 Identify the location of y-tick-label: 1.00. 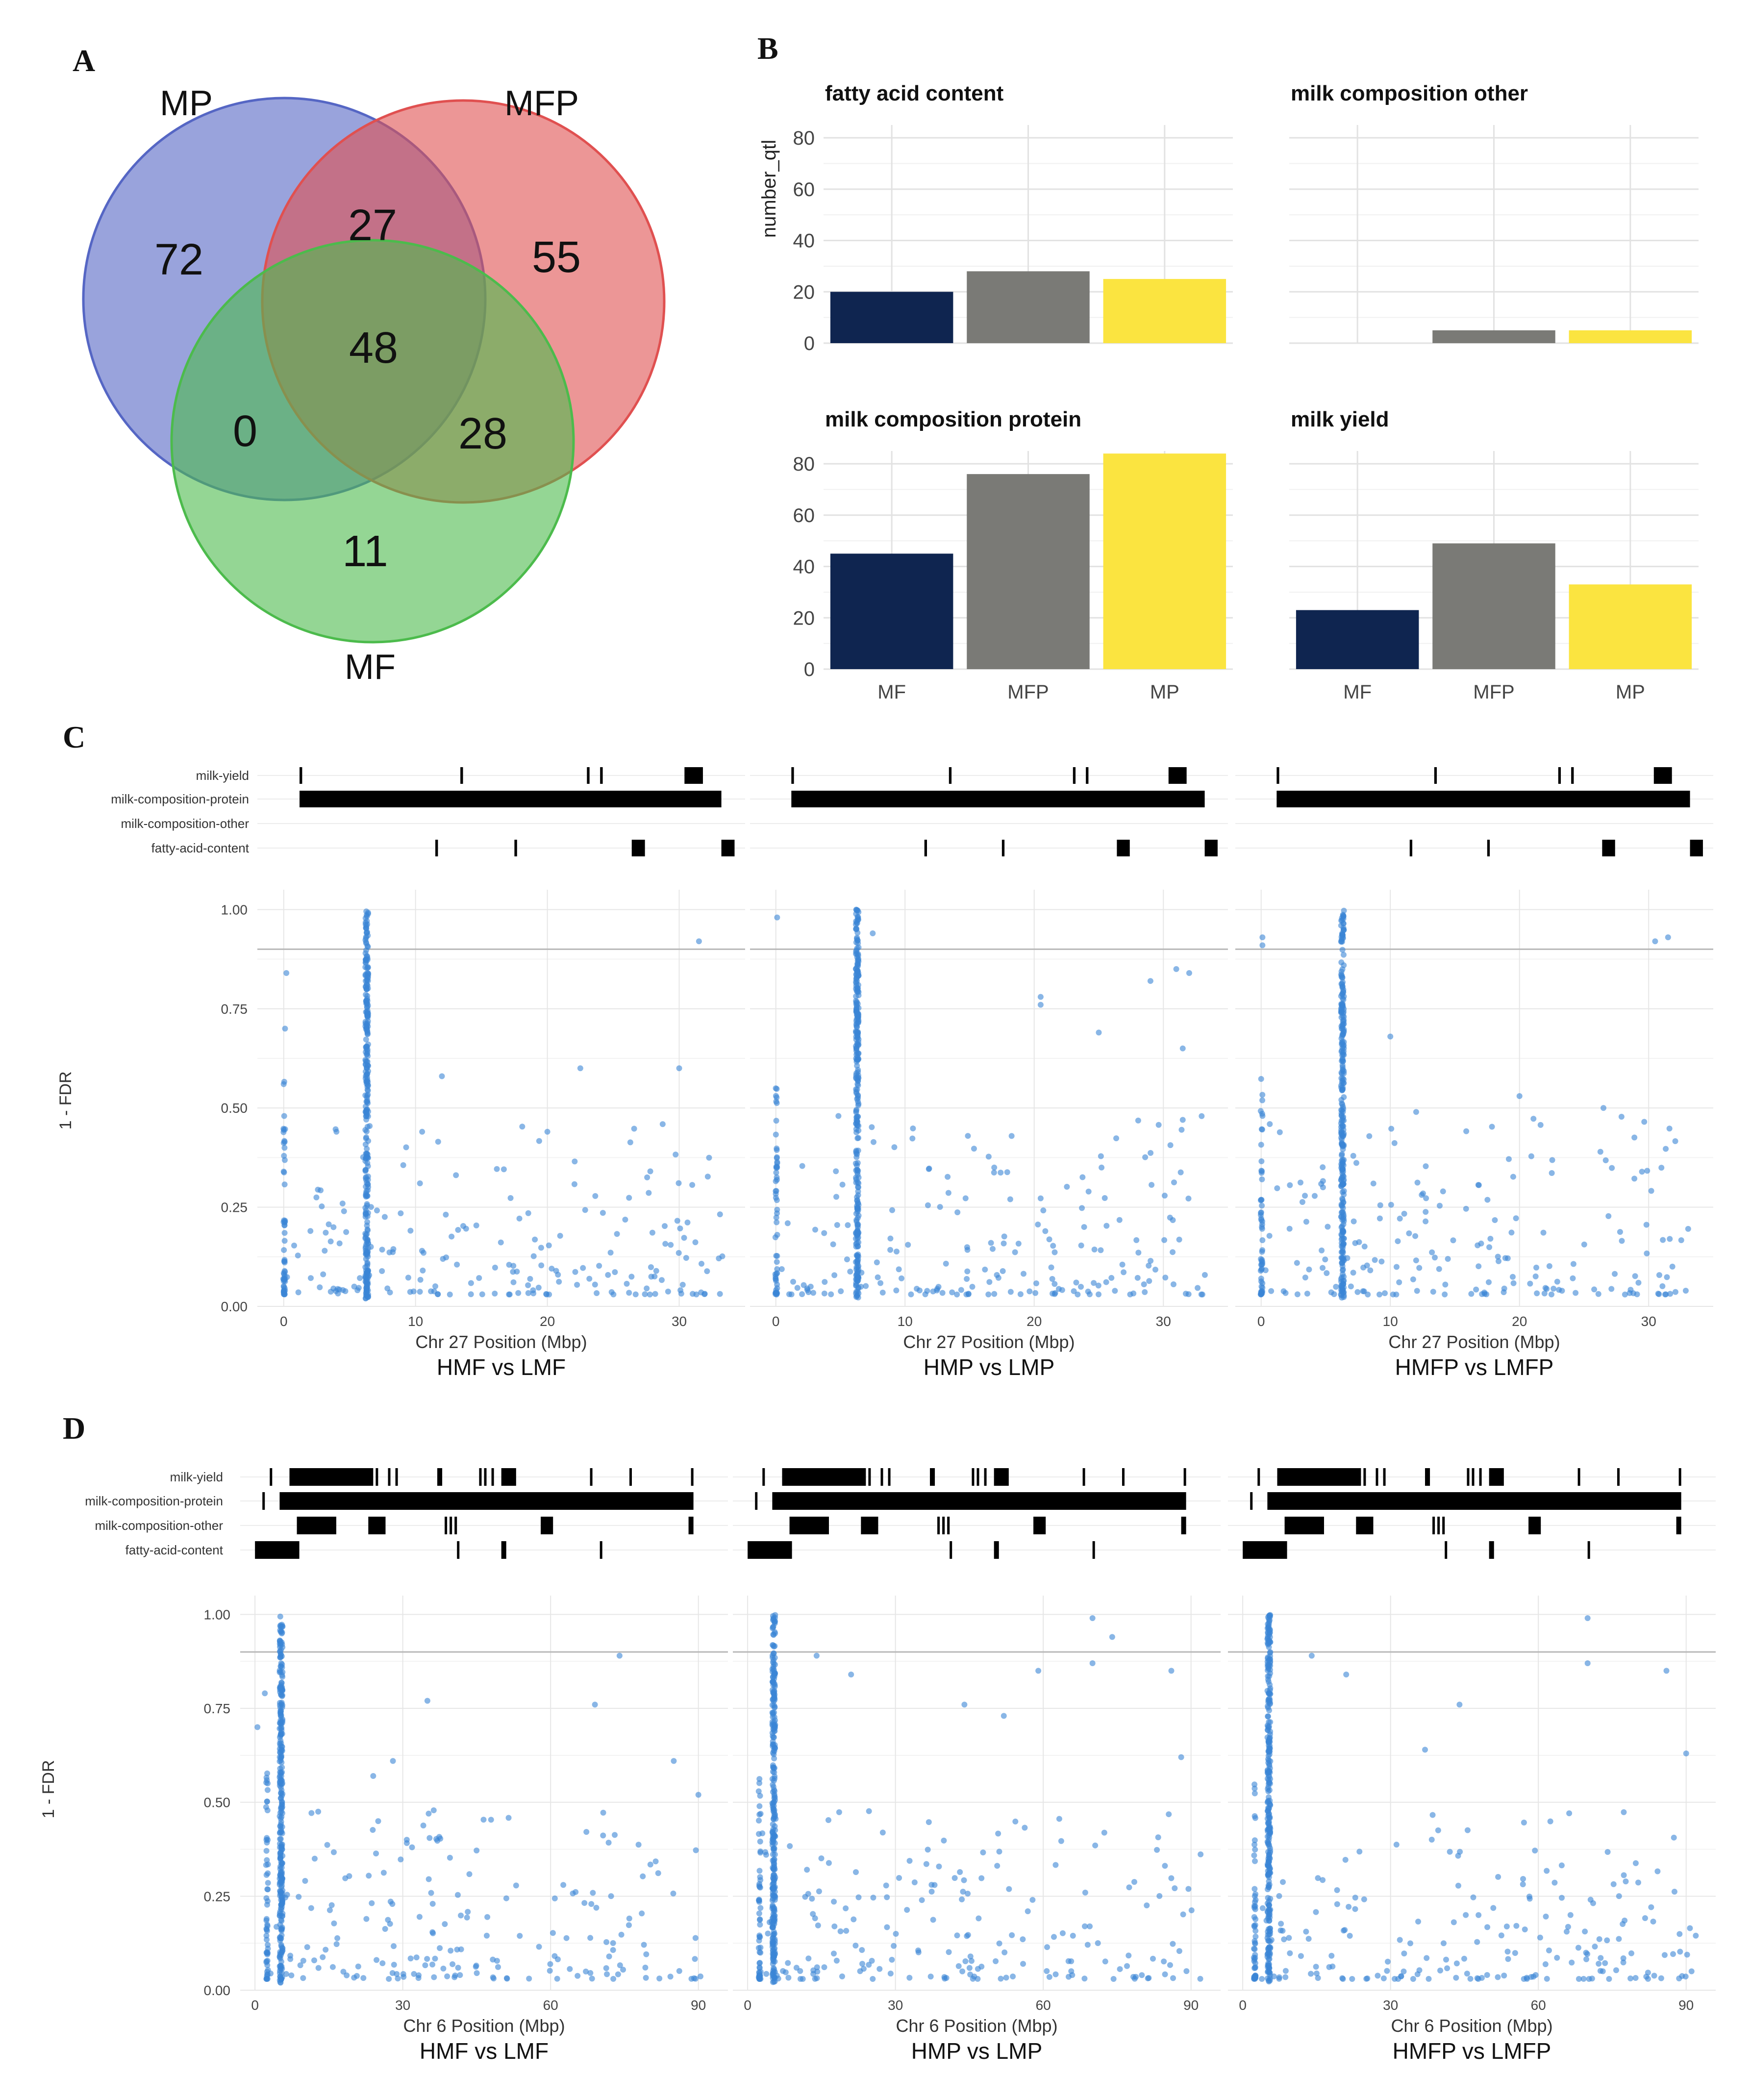
(235, 909).